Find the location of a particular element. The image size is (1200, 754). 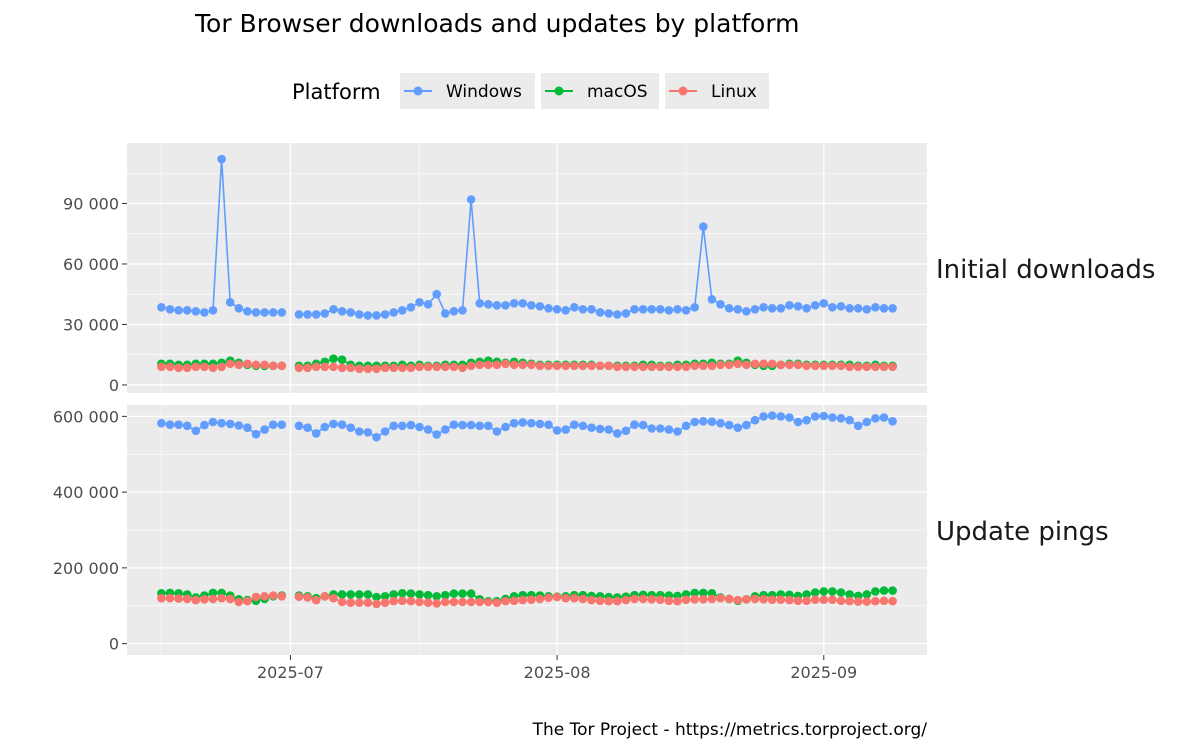

y-tick-label: 600 000 is located at coordinates (86, 416).